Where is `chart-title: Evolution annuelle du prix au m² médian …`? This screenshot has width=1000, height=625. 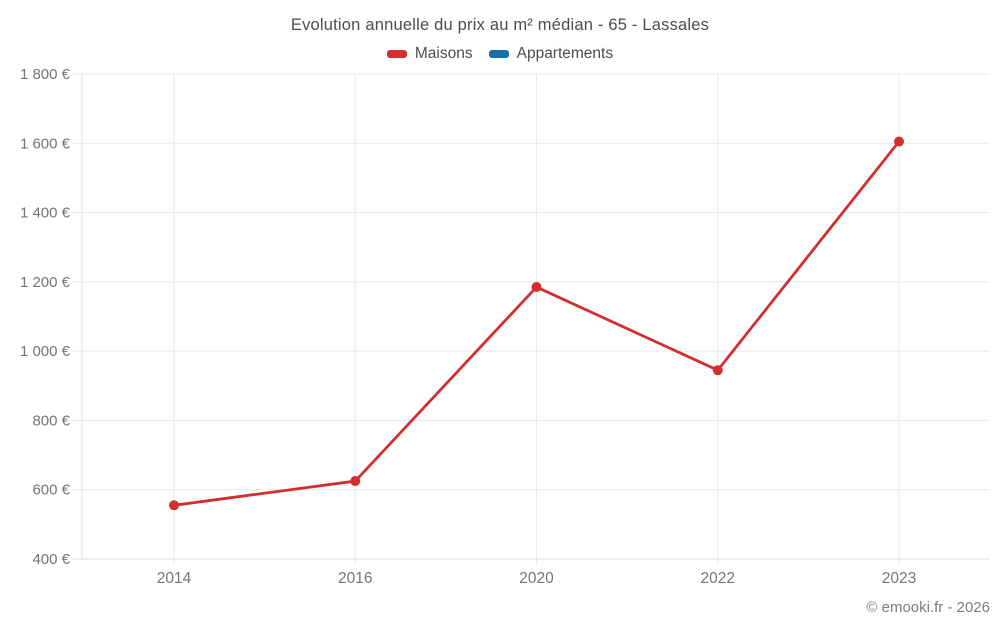
chart-title: Evolution annuelle du prix au m² médian … is located at coordinates (500, 25).